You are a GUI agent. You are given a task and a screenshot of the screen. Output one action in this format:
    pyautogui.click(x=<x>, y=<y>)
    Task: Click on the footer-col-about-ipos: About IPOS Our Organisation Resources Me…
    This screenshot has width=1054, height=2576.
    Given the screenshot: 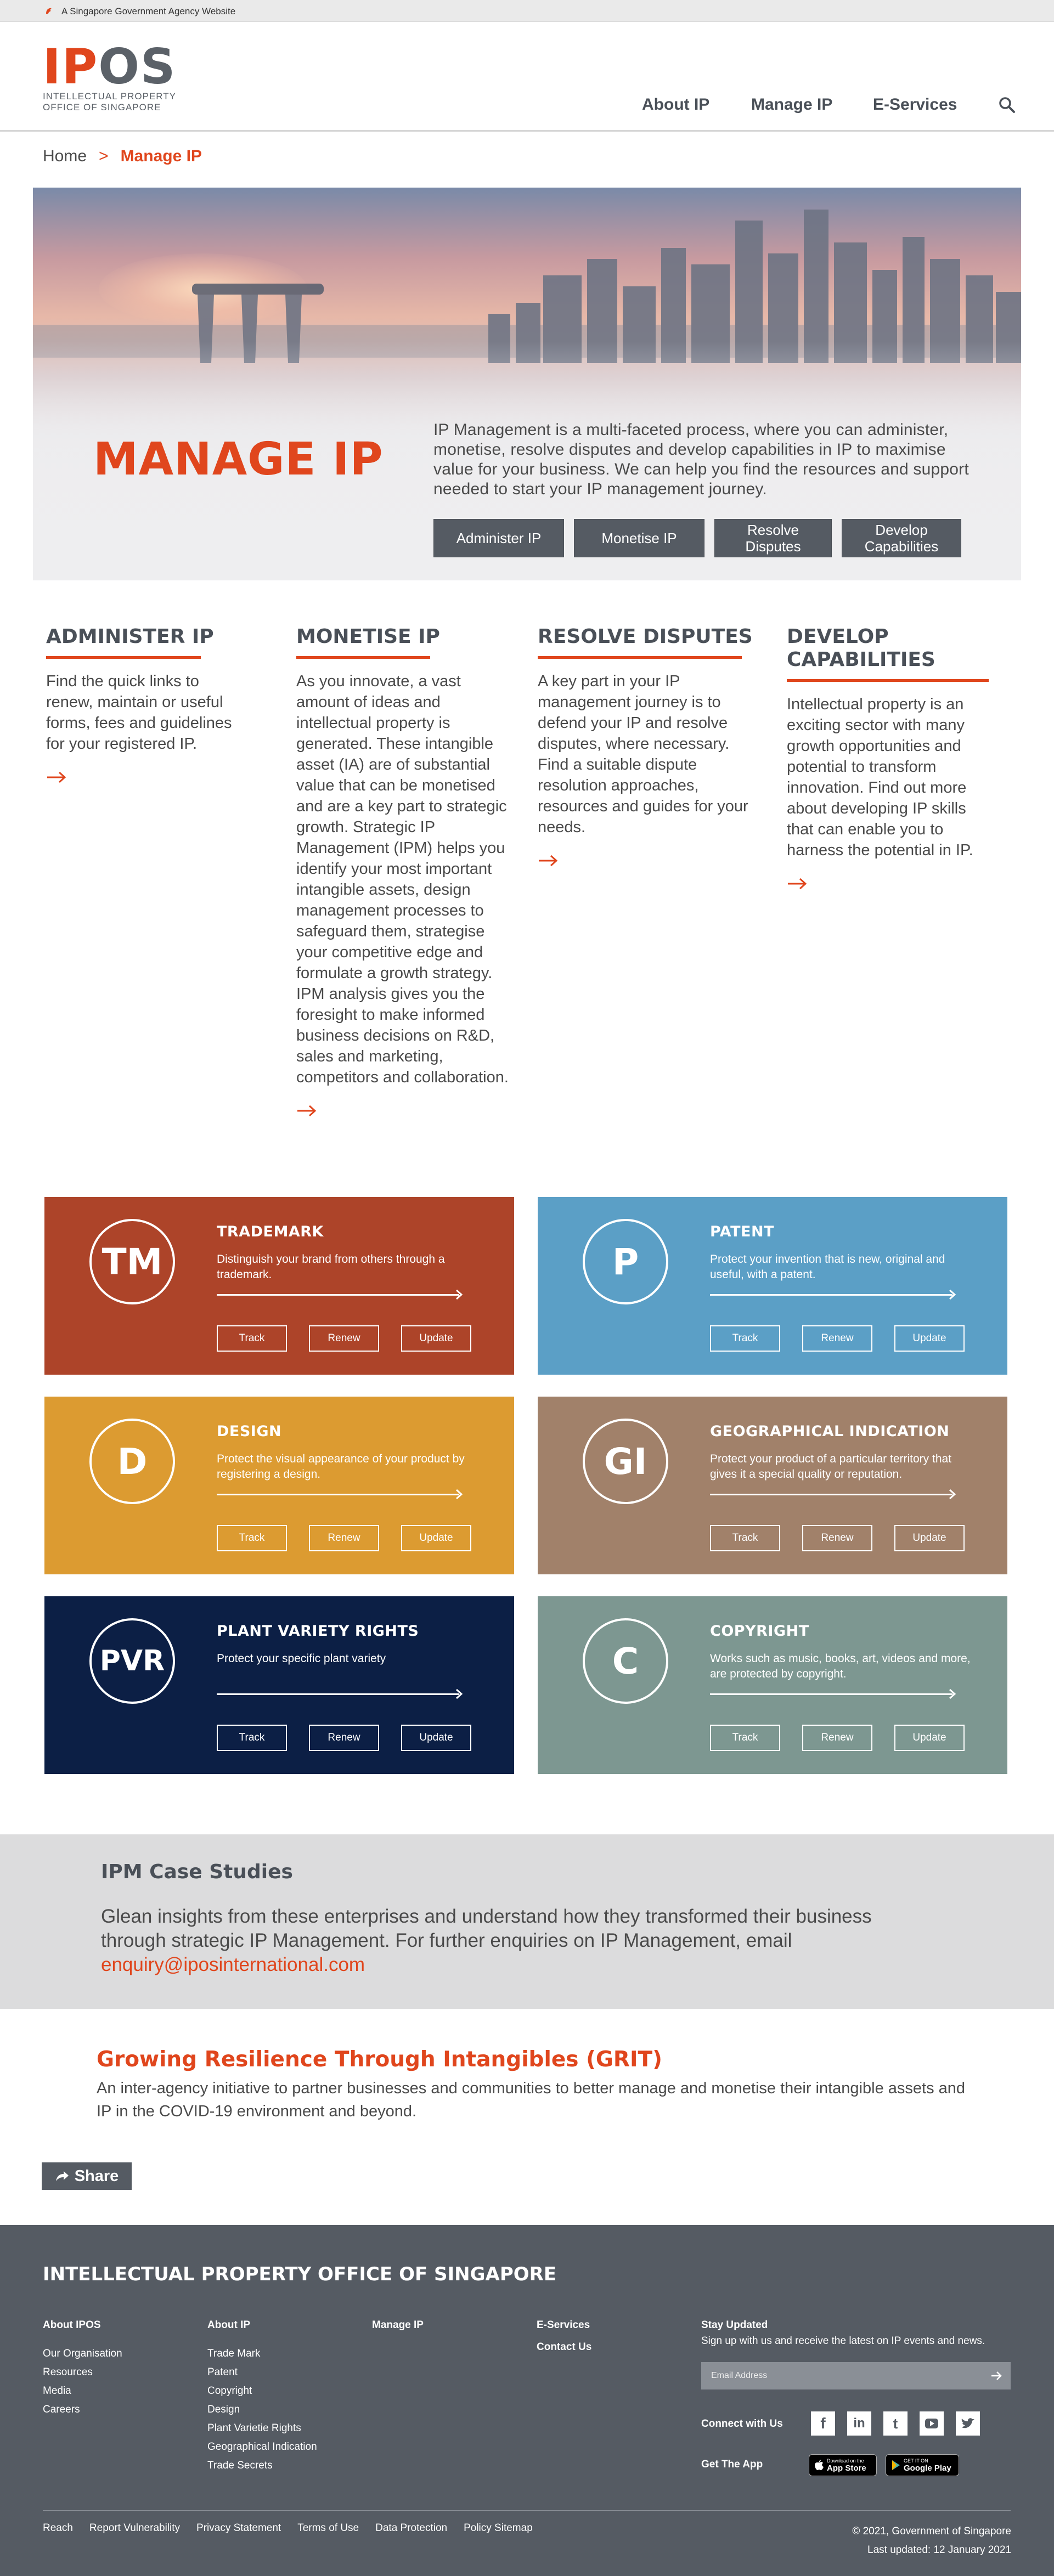 What is the action you would take?
    pyautogui.click(x=82, y=2369)
    